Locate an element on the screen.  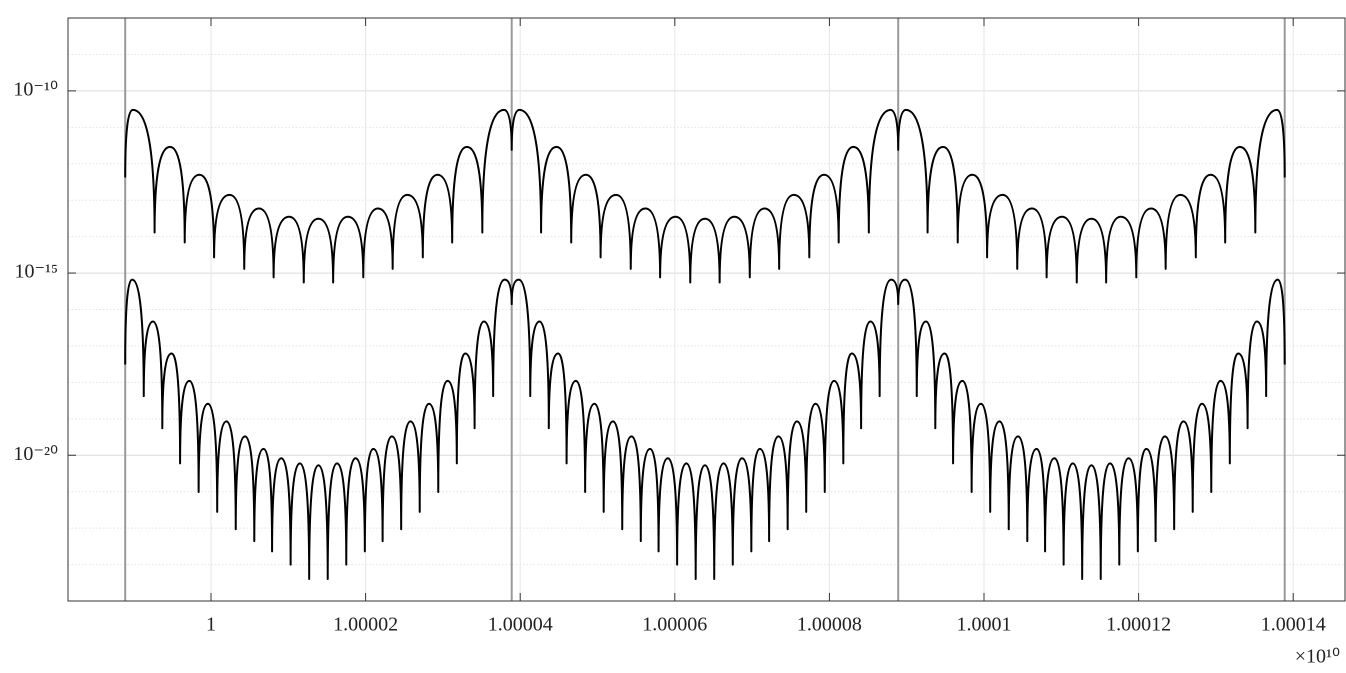
x-tick-label: 1.0001 is located at coordinates (984, 625).